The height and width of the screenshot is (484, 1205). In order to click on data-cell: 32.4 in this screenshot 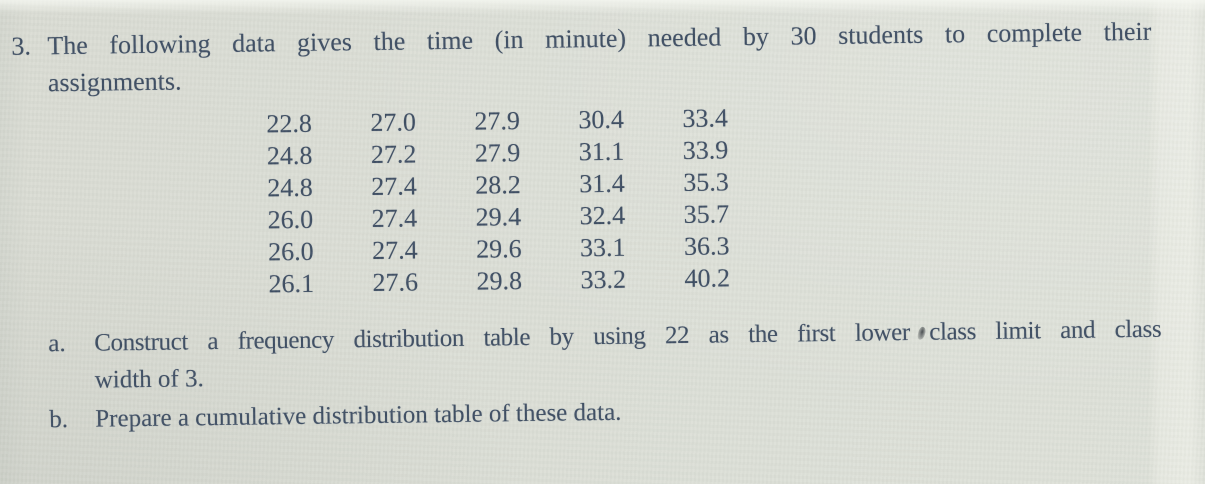, I will do `click(602, 215)`.